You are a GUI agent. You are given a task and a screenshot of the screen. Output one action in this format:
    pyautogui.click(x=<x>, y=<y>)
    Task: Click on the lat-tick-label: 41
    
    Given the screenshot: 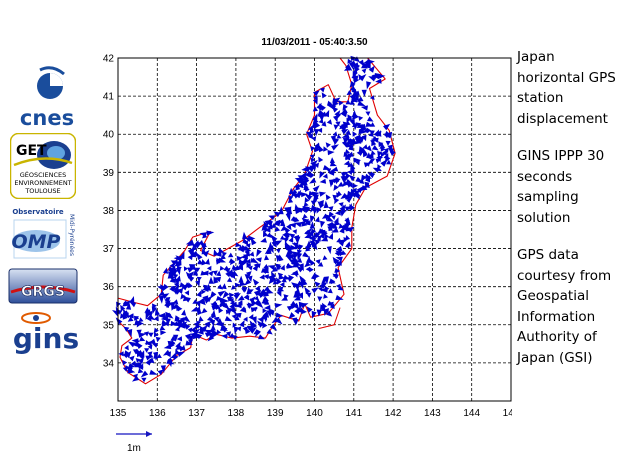 What is the action you would take?
    pyautogui.click(x=109, y=97)
    